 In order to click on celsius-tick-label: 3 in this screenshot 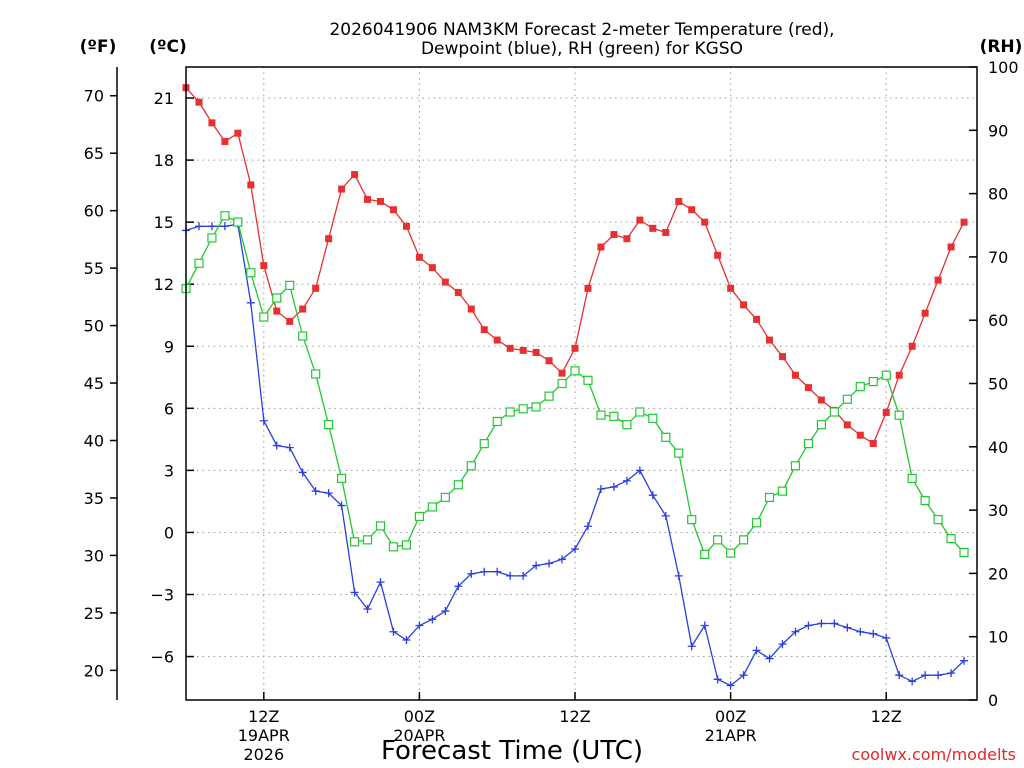, I will do `click(169, 470)`.